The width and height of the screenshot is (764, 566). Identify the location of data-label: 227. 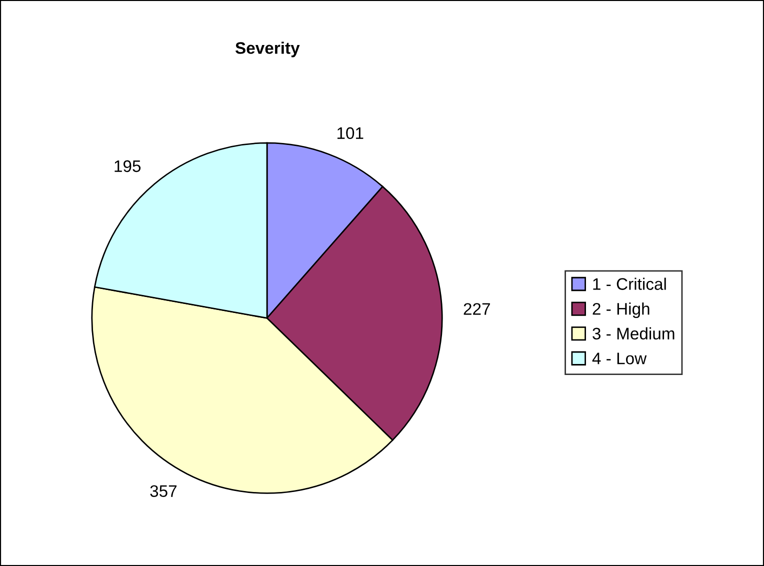
(477, 309).